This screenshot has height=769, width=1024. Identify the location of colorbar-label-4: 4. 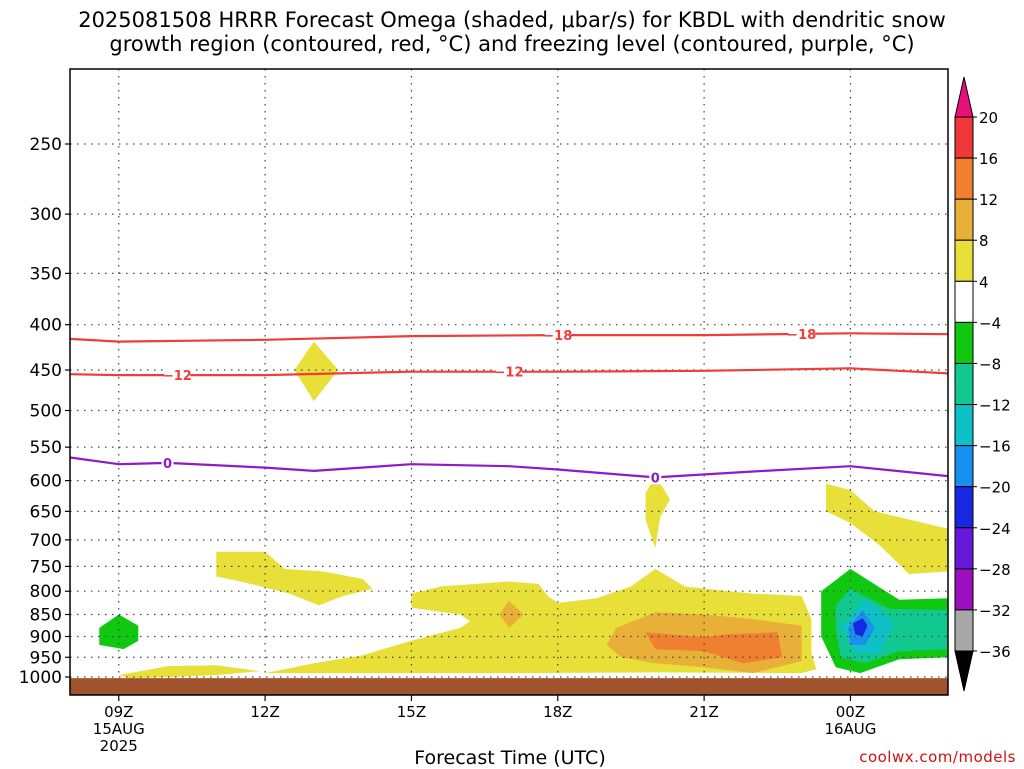
(984, 282).